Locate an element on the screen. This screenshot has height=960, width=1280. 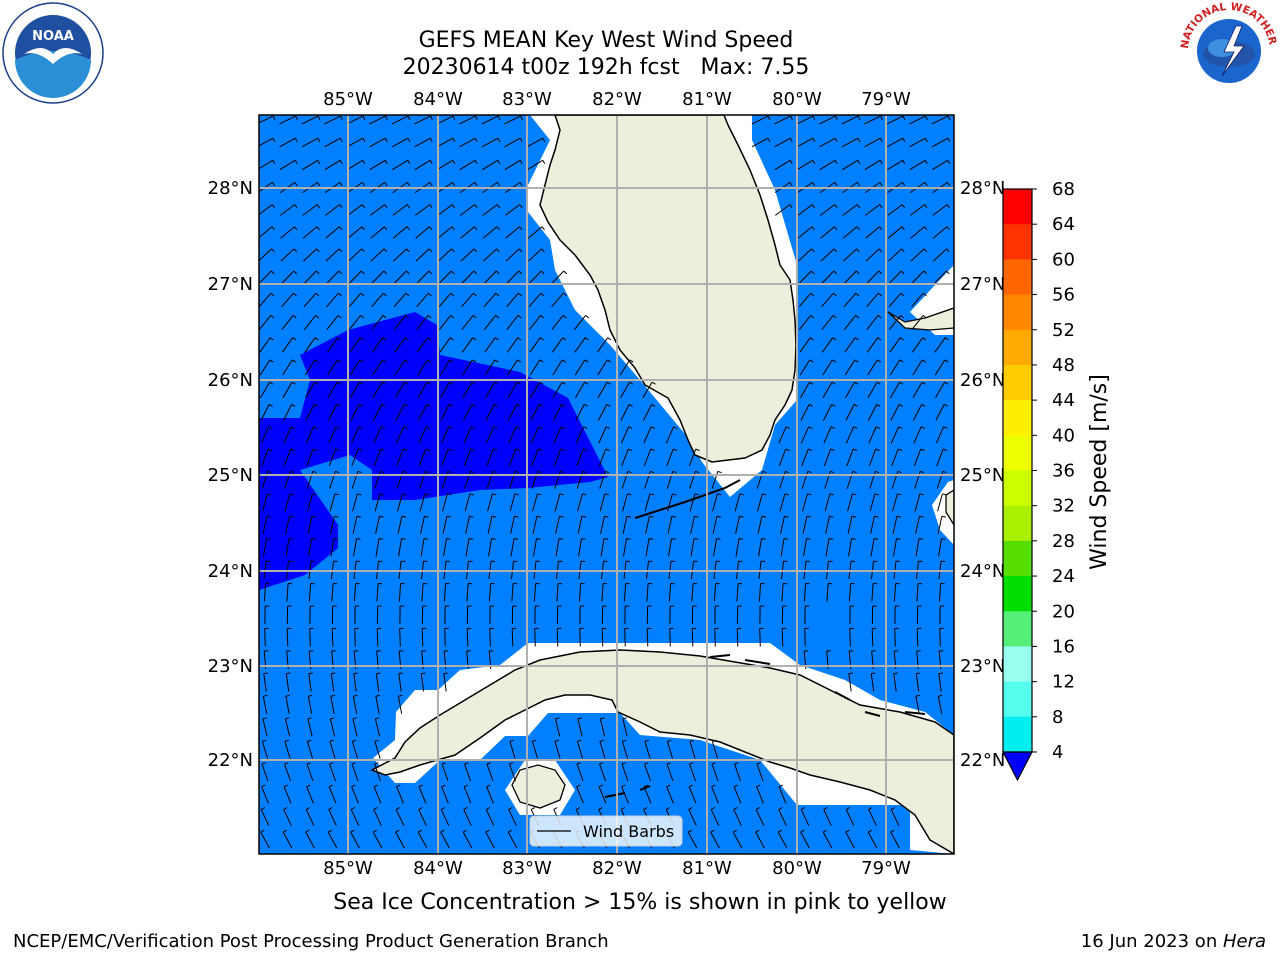
colorbar-tick-label: 32 is located at coordinates (1063, 506).